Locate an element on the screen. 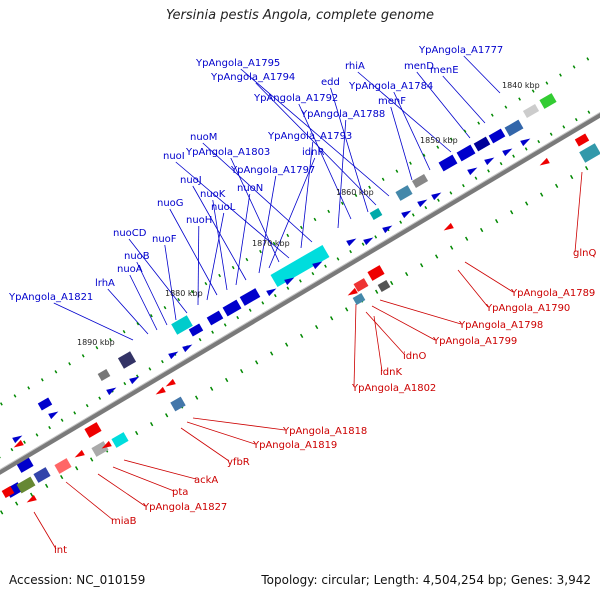 The width and height of the screenshot is (600, 600). gene-label-ypangola-a1803: YpAngola_A1803 is located at coordinates (227, 152).